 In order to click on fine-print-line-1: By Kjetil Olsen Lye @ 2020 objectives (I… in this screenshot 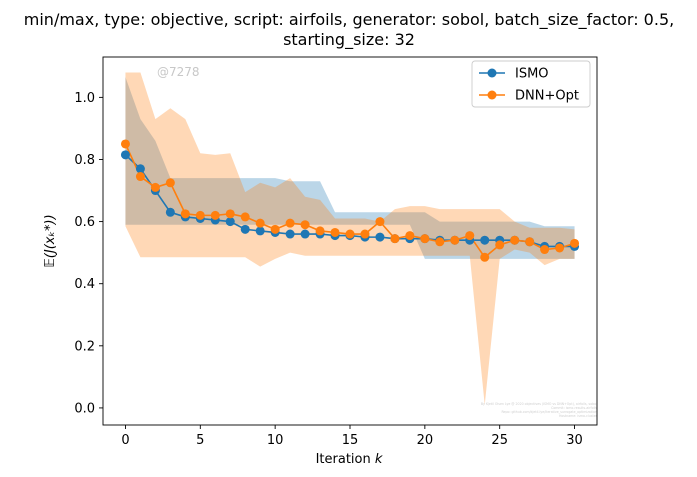, I will do `click(539, 404)`.